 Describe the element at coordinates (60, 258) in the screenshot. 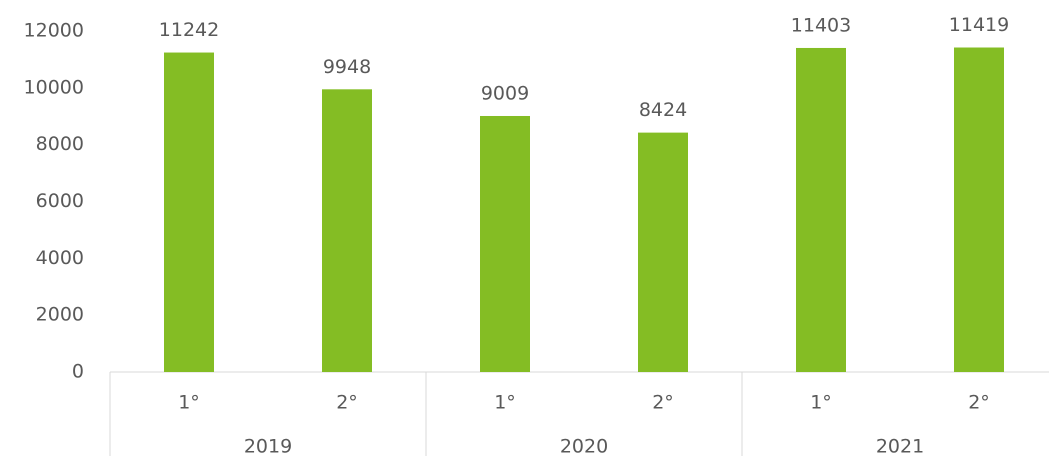

I see `y-tick-label: 4000` at that location.